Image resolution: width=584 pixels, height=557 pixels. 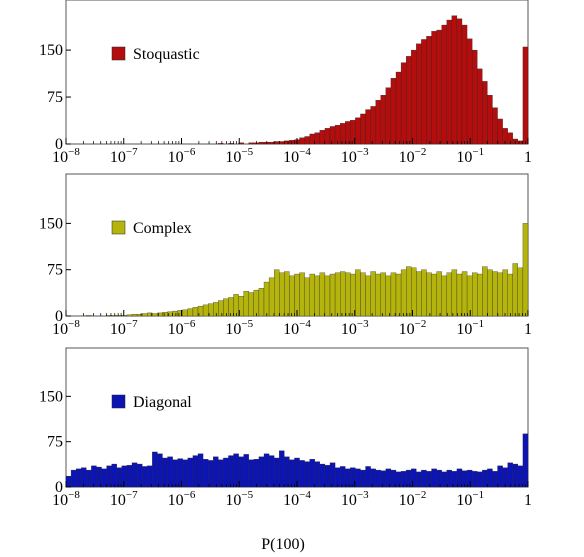 I want to click on stoquastic-x-tick-label: 10⁻⁴, so click(x=297, y=156).